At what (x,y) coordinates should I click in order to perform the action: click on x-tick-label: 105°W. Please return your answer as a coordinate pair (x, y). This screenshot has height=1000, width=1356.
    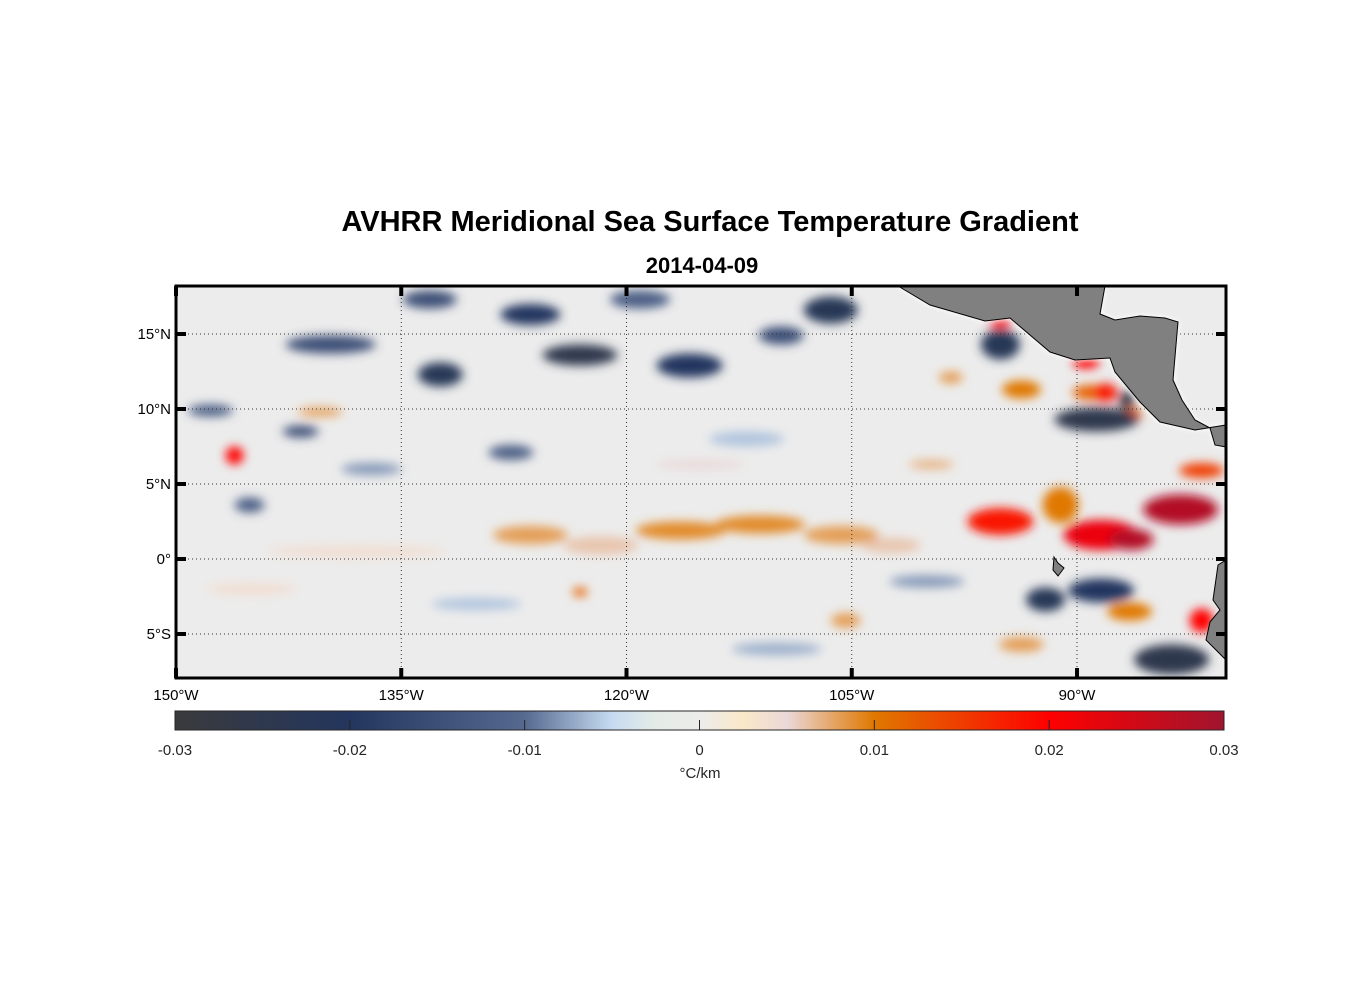
    Looking at the image, I should click on (852, 695).